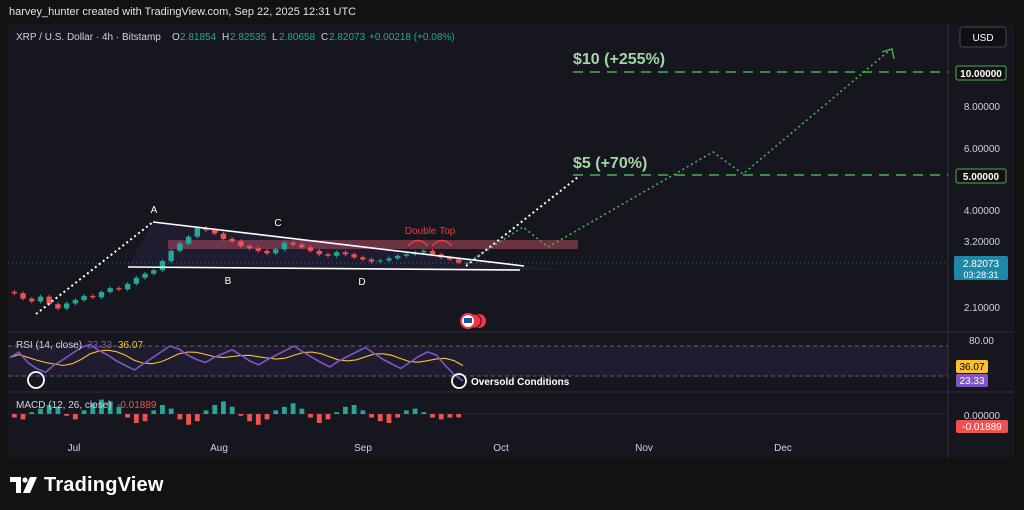 Image resolution: width=1024 pixels, height=510 pixels. I want to click on candles, so click(236, 268).